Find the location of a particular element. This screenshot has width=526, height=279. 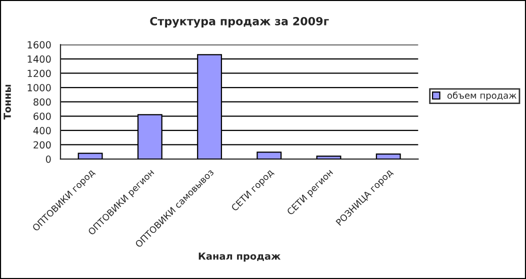

y-tick-label: 1000 is located at coordinates (39, 88).